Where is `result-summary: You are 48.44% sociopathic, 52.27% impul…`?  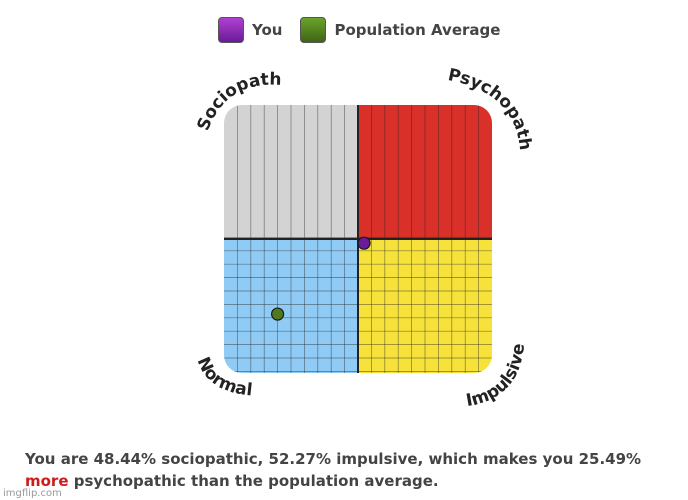
result-summary: You are 48.44% sociopathic, 52.27% impul… is located at coordinates (345, 470).